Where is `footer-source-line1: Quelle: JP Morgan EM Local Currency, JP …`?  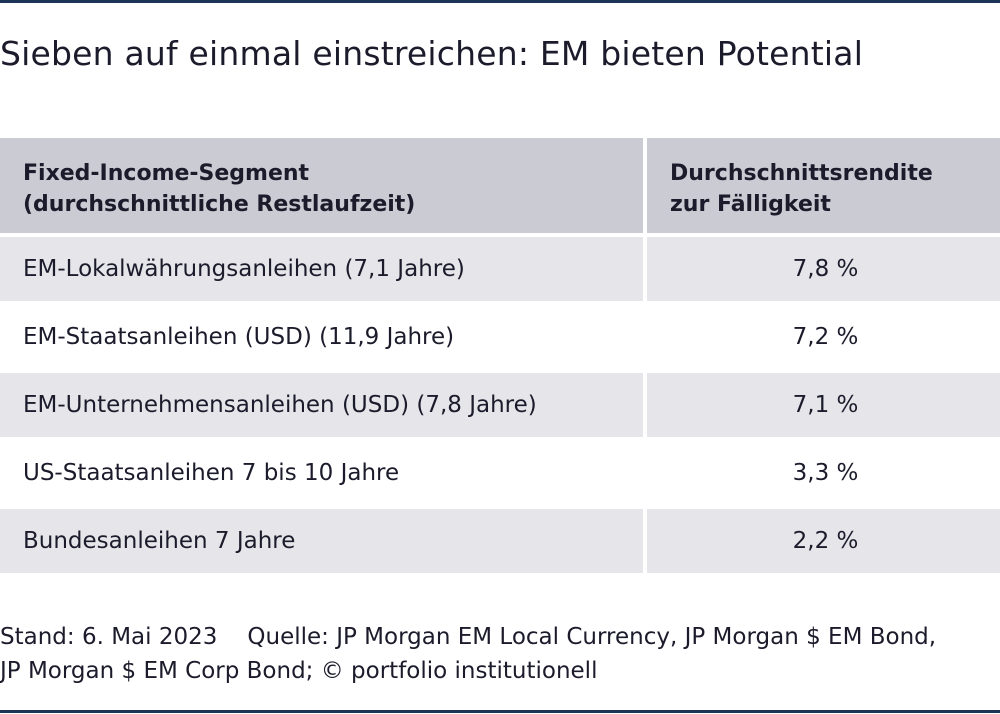 footer-source-line1: Quelle: JP Morgan EM Local Currency, JP … is located at coordinates (592, 637).